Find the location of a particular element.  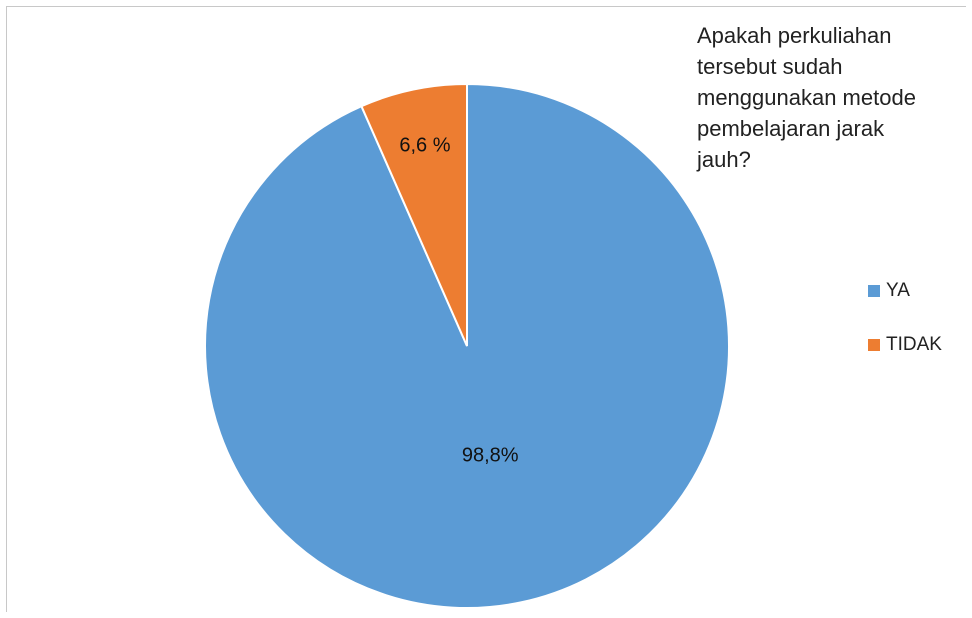

chart-title-line: pembelajaran jarak is located at coordinates (791, 128).